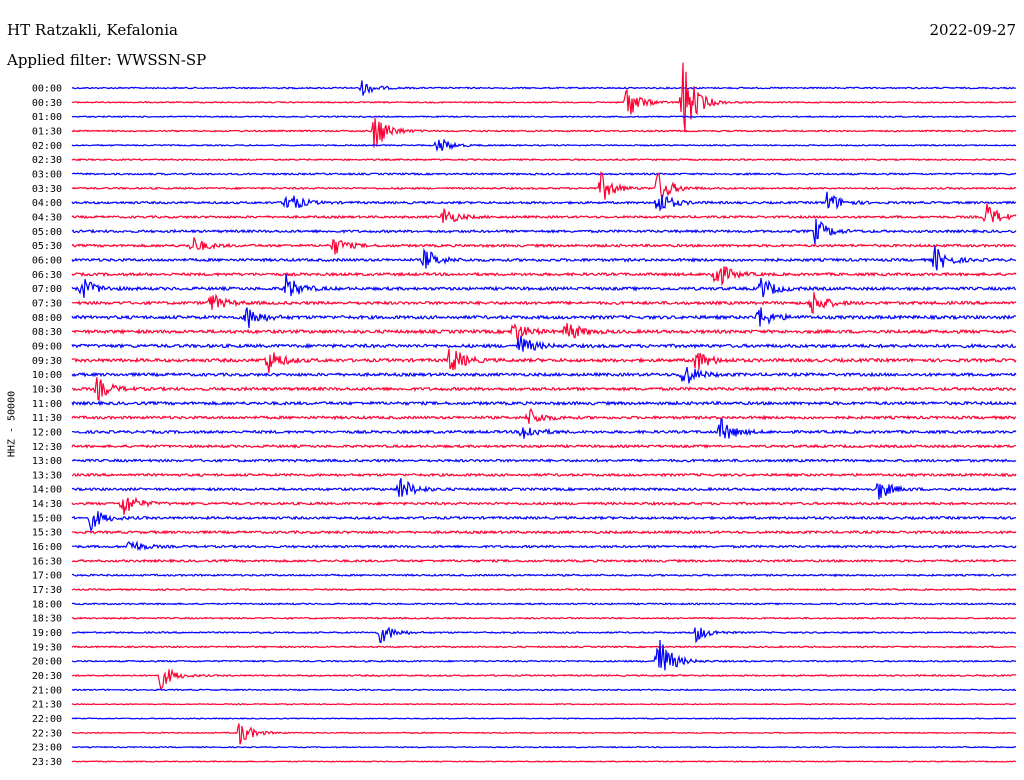 The height and width of the screenshot is (780, 1024). Describe the element at coordinates (47, 418) in the screenshot. I see `row-time-label: 11:30` at that location.